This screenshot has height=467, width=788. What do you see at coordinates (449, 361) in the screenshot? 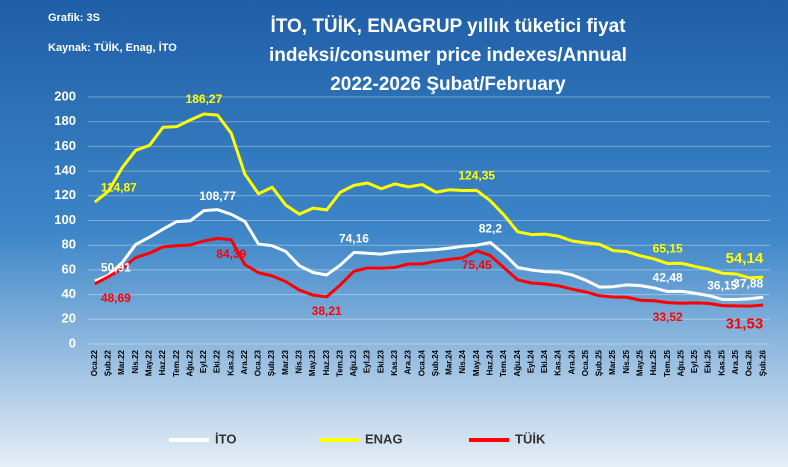
I see `x-tick-label: Mar.24` at bounding box center [449, 361].